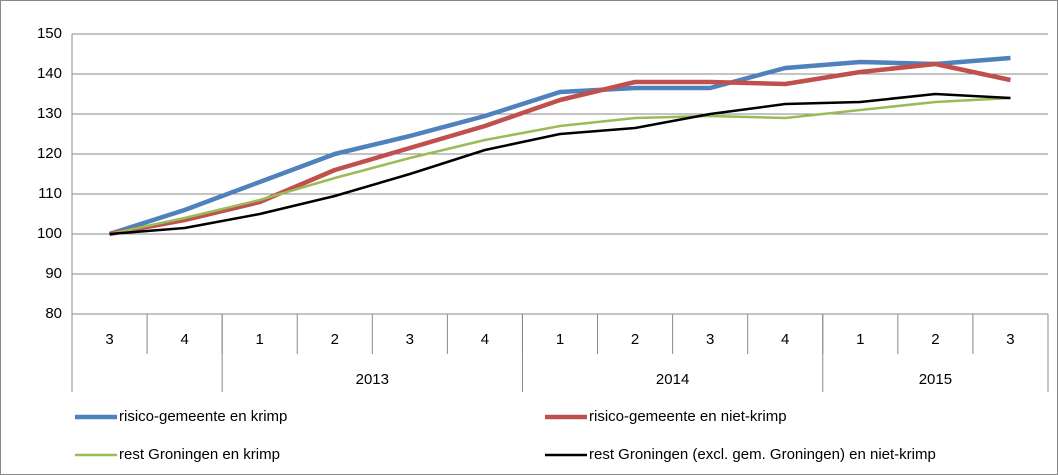 The image size is (1058, 475). What do you see at coordinates (49, 153) in the screenshot?
I see `y-tick-label: 120` at bounding box center [49, 153].